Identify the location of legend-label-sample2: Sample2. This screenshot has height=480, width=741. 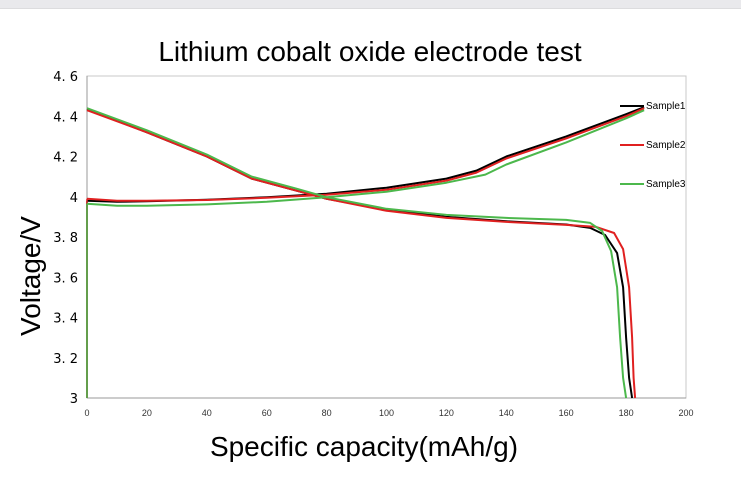
(666, 145).